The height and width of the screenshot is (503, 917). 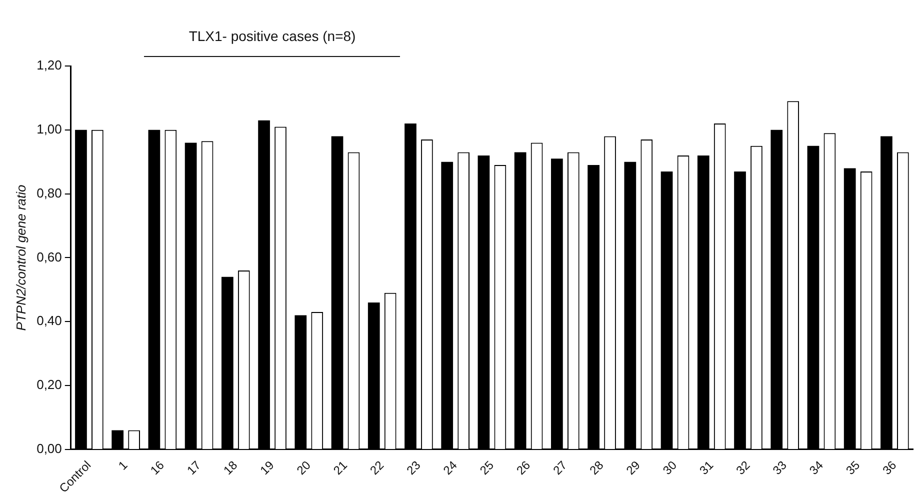 What do you see at coordinates (49, 128) in the screenshot?
I see `y-tick-label: 1,00` at bounding box center [49, 128].